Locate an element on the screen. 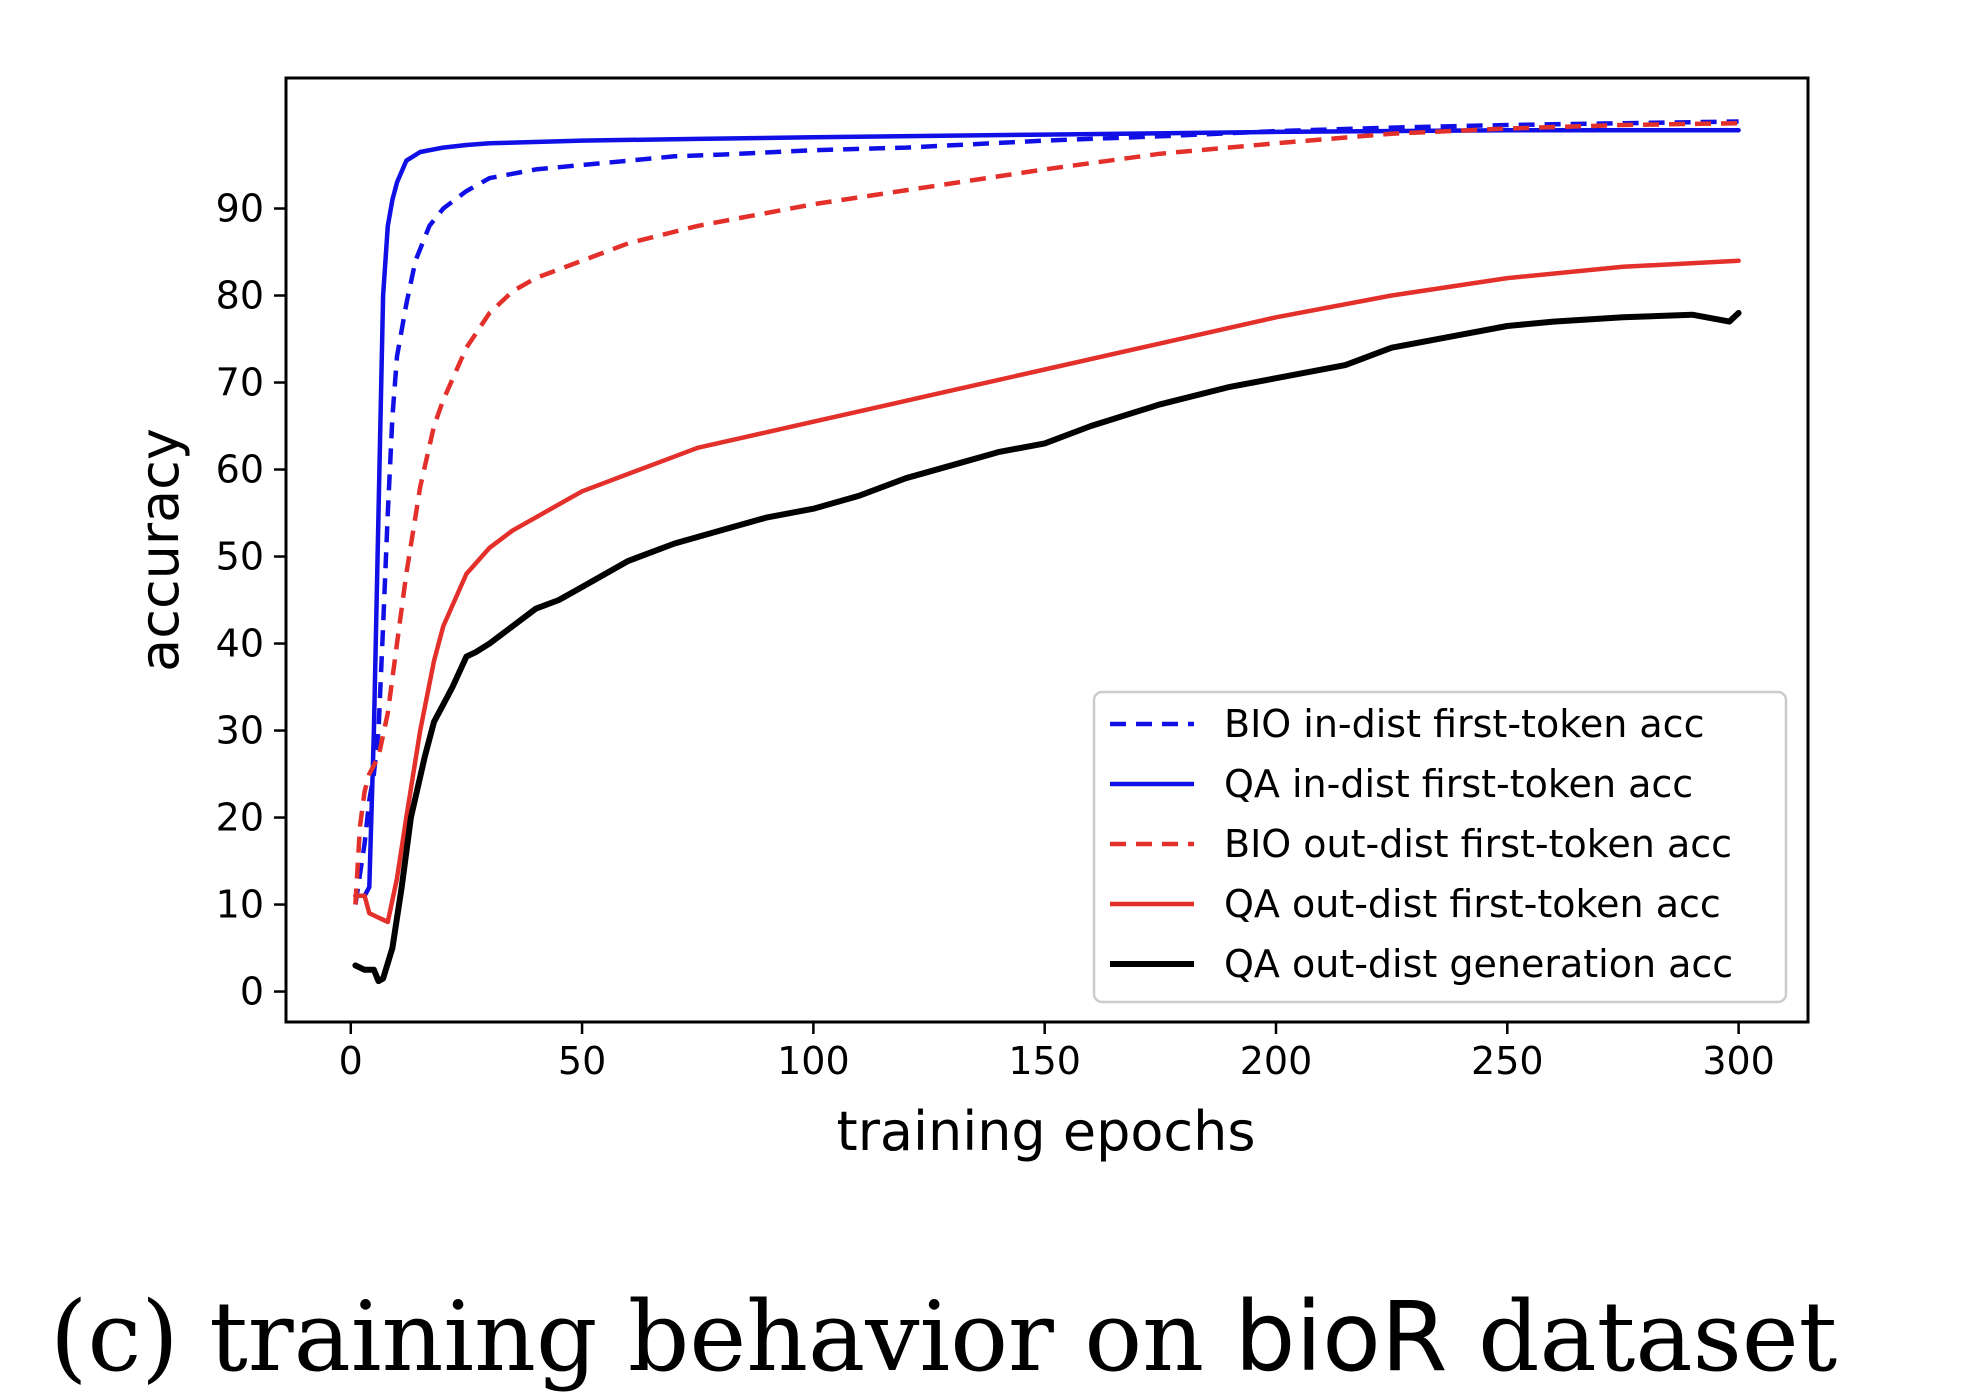  caption-suffix: dataset is located at coordinates (1643, 1337).